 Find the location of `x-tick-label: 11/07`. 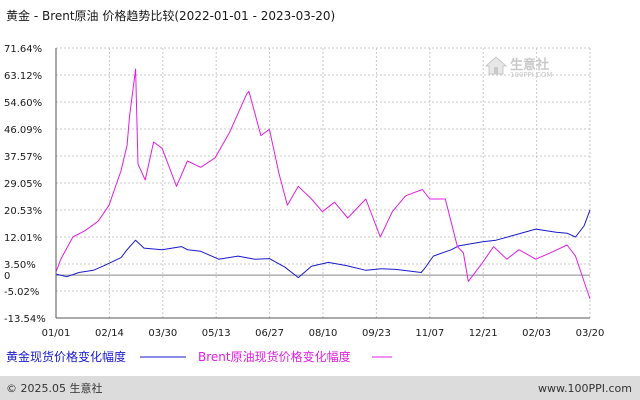

x-tick-label: 11/07 is located at coordinates (429, 333).